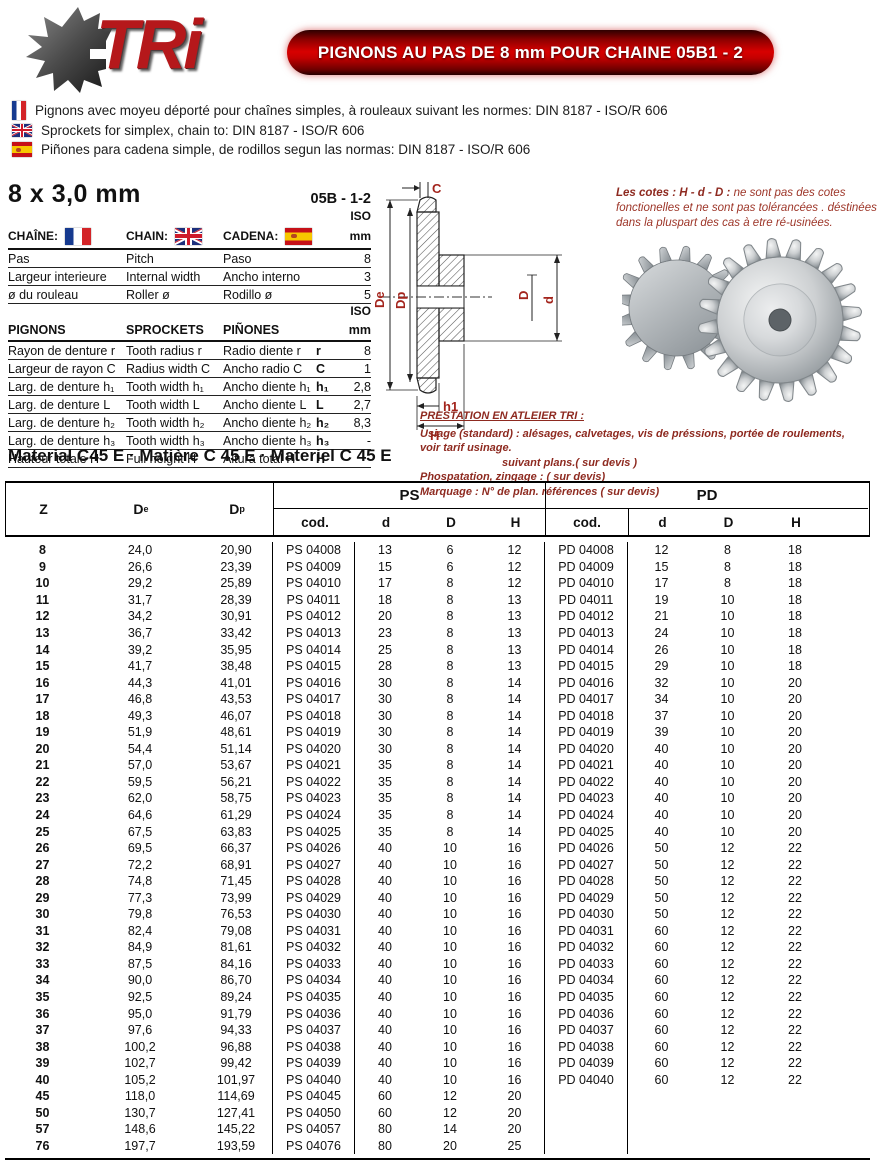 The height and width of the screenshot is (1167, 884). Describe the element at coordinates (437, 567) in the screenshot. I see `table-row: 9 26,6 23,39 PS 04009 15 6 12 PD 04009 15 8 18` at that location.